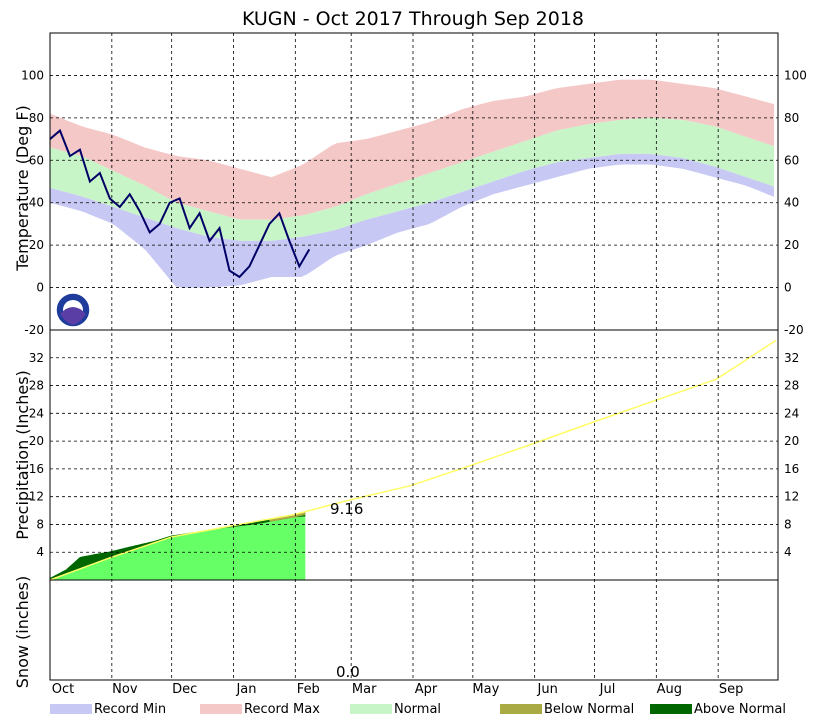  What do you see at coordinates (40, 288) in the screenshot?
I see `temp-tick-left: 0` at bounding box center [40, 288].